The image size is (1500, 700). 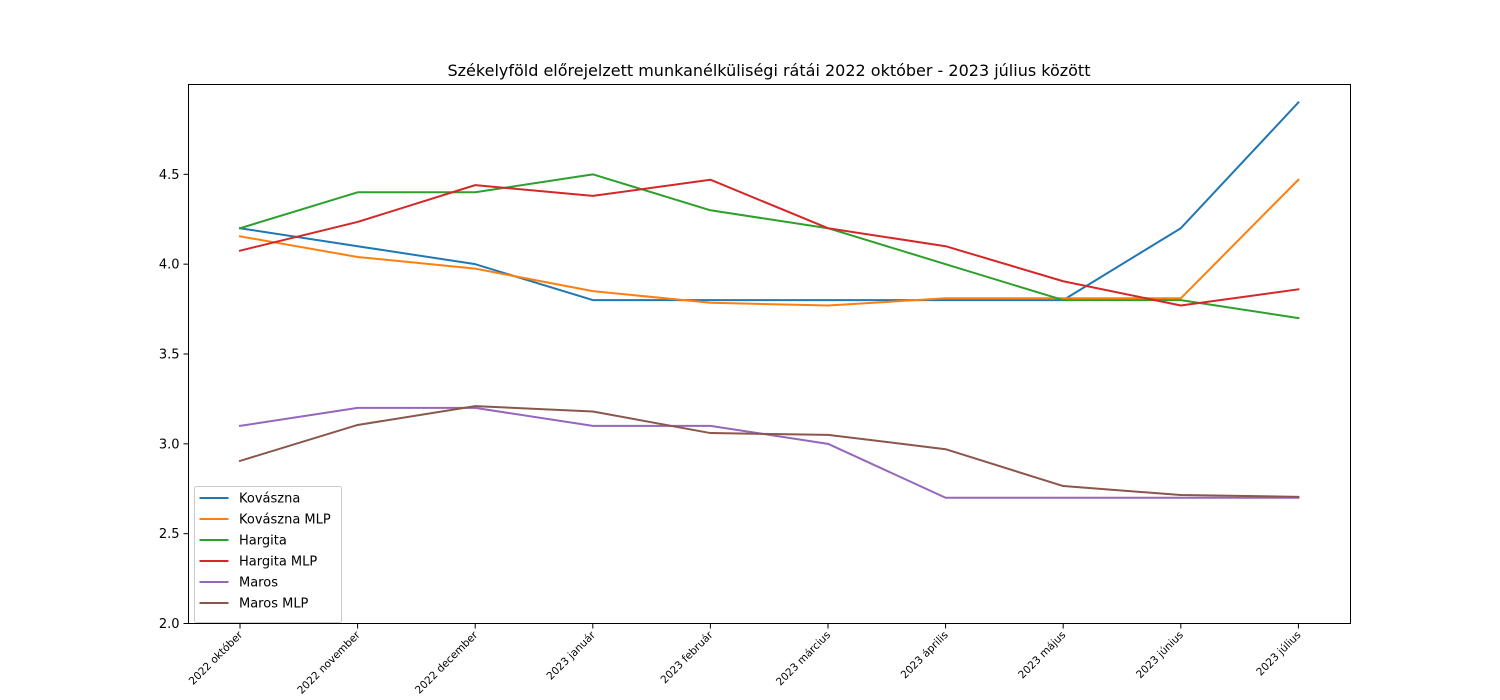 I want to click on legend-box, so click(x=268, y=554).